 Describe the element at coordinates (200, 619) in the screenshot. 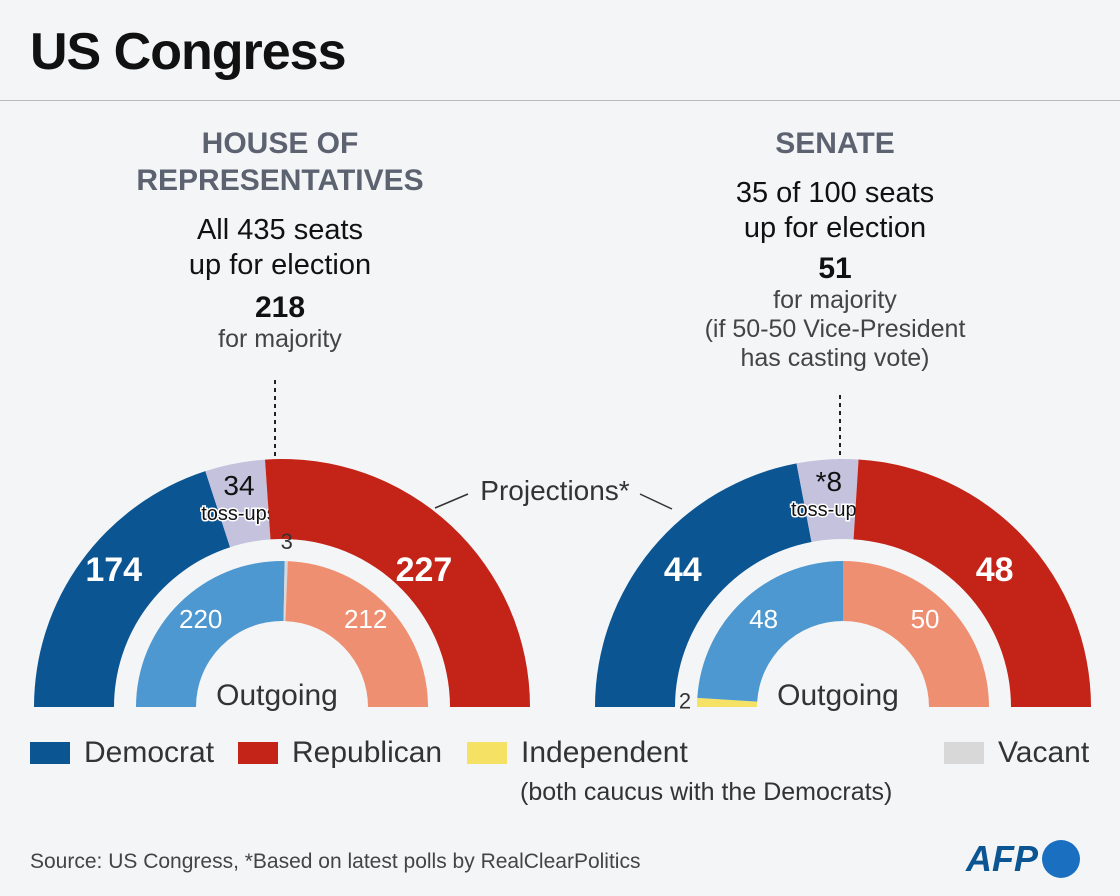

I see `house-outgoing-democrat-label: 220` at that location.